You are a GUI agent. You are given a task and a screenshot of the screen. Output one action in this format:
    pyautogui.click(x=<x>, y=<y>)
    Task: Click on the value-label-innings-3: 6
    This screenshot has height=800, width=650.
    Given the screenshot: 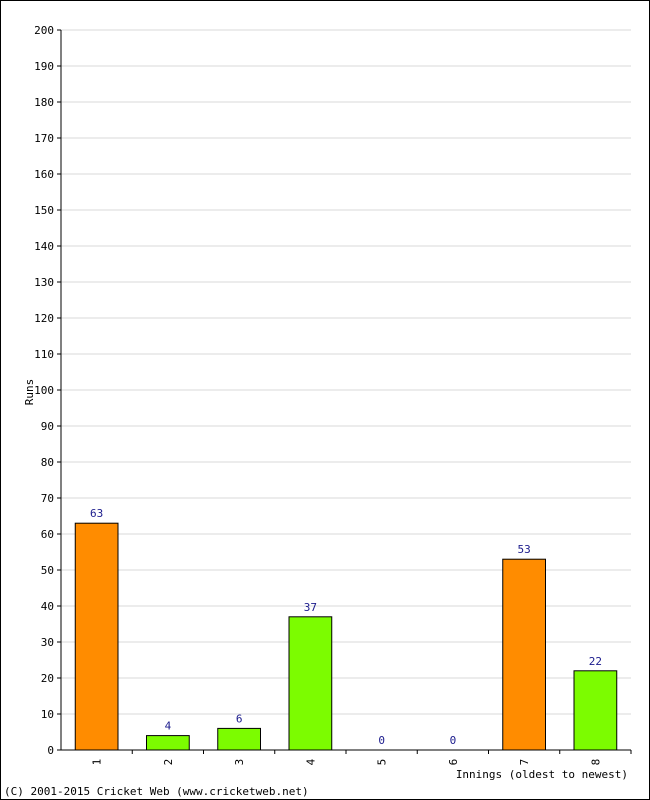 What is the action you would take?
    pyautogui.click(x=239, y=718)
    